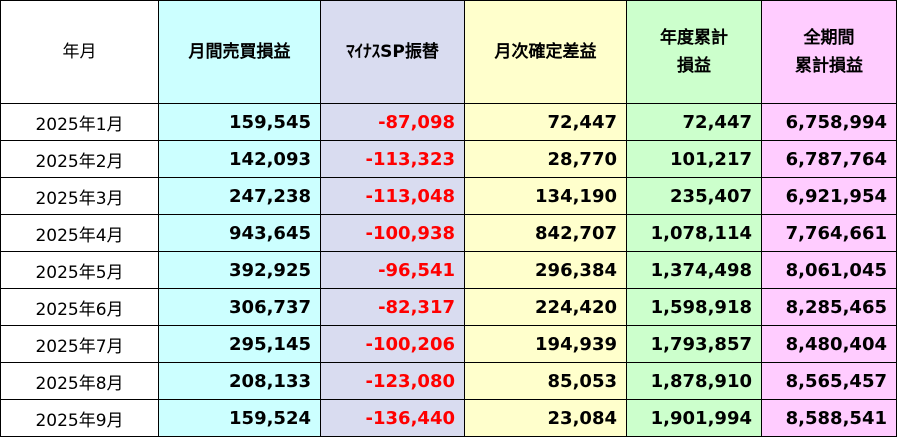  I want to click on cell-monthly-trading-pl: 295,145, so click(239, 344).